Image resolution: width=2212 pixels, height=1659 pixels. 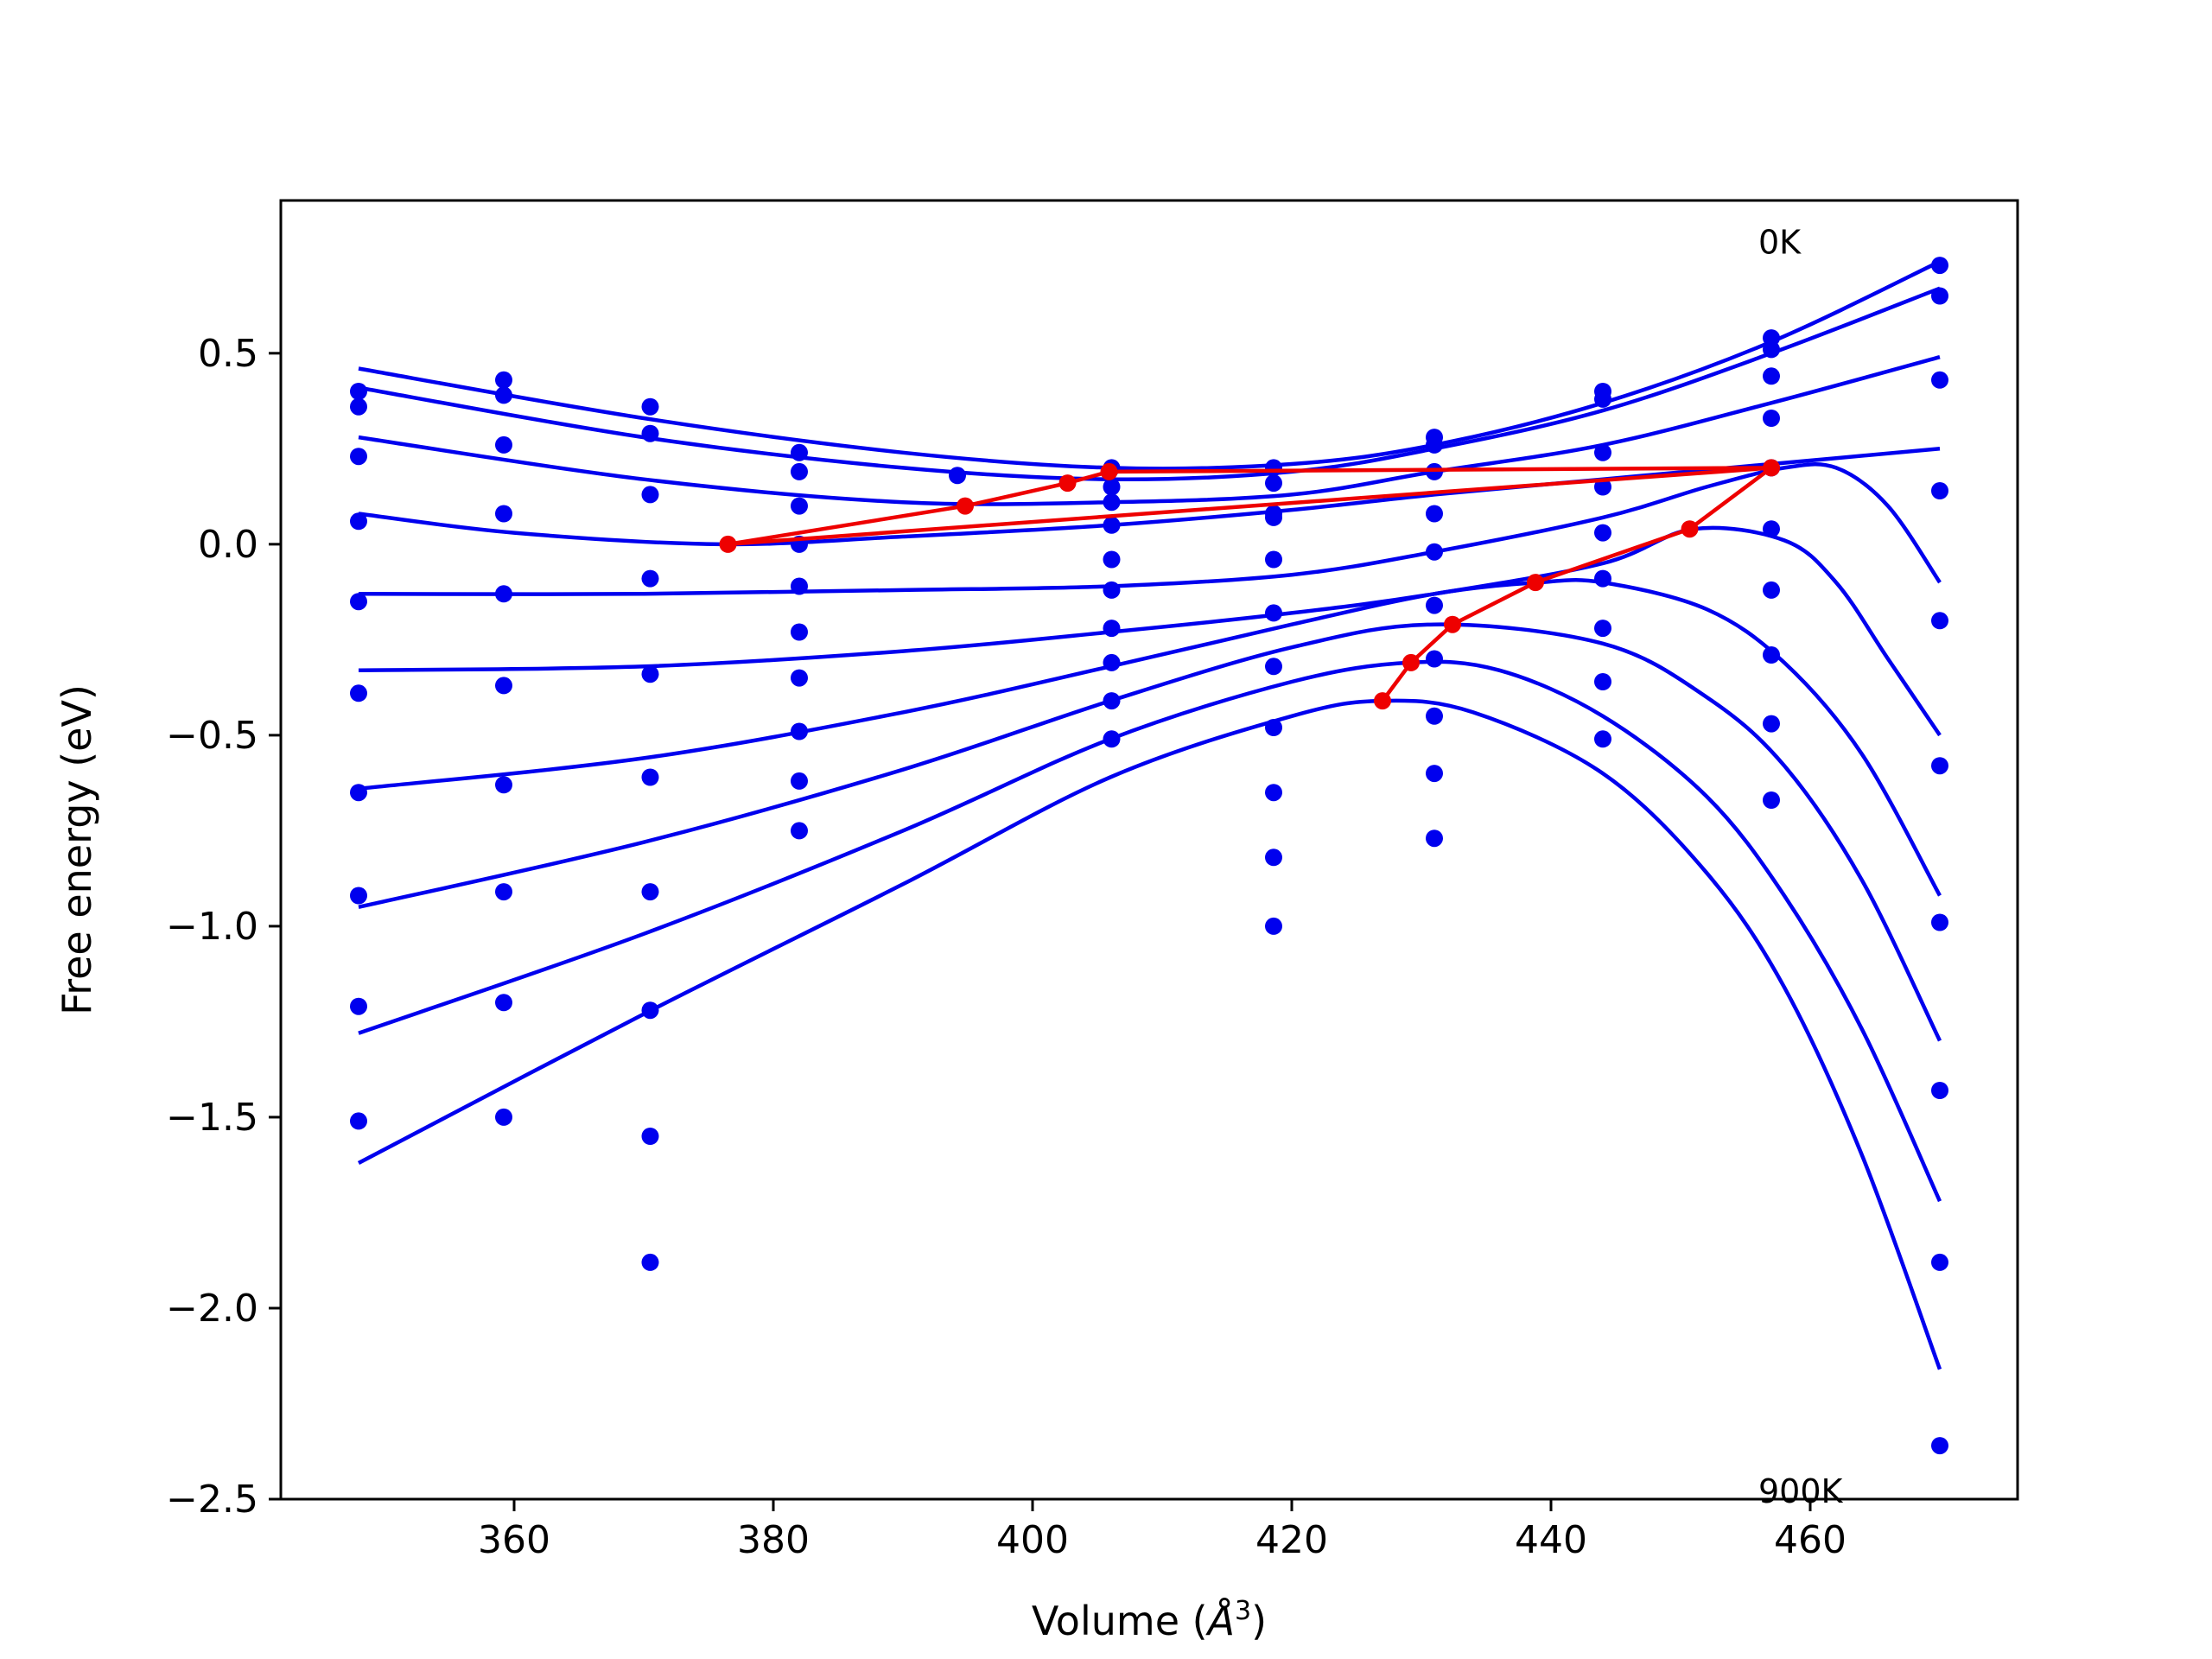 What do you see at coordinates (773, 1540) in the screenshot?
I see `x-tick-label: 380` at bounding box center [773, 1540].